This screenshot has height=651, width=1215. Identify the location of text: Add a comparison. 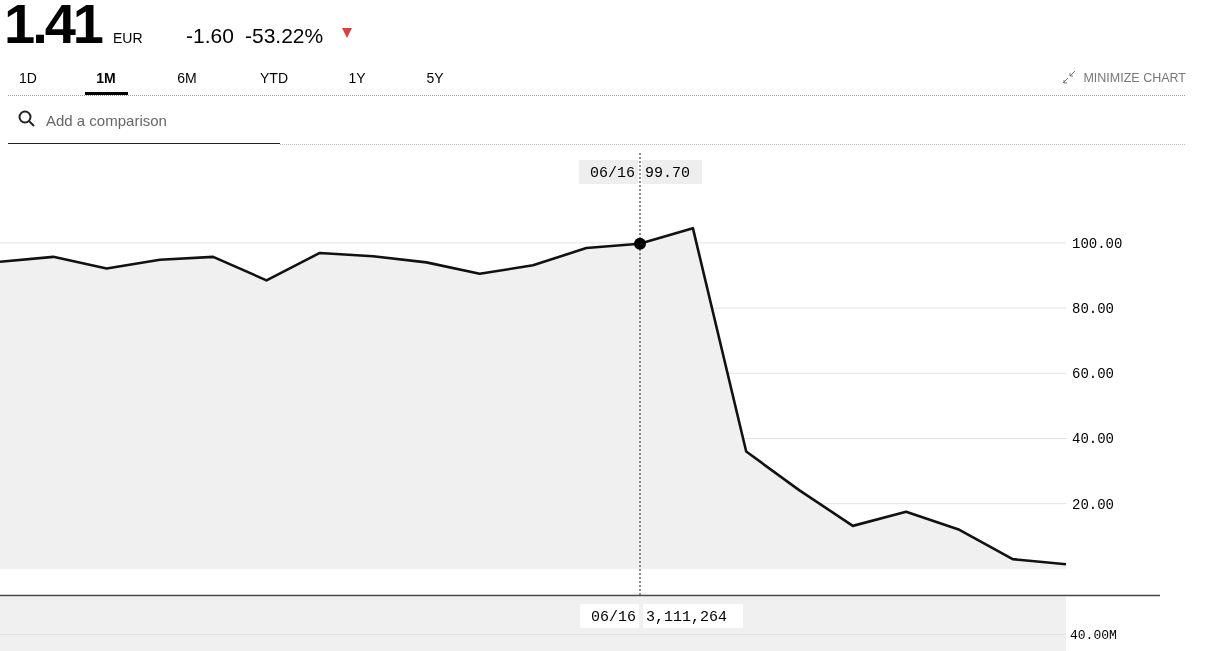
(106, 120).